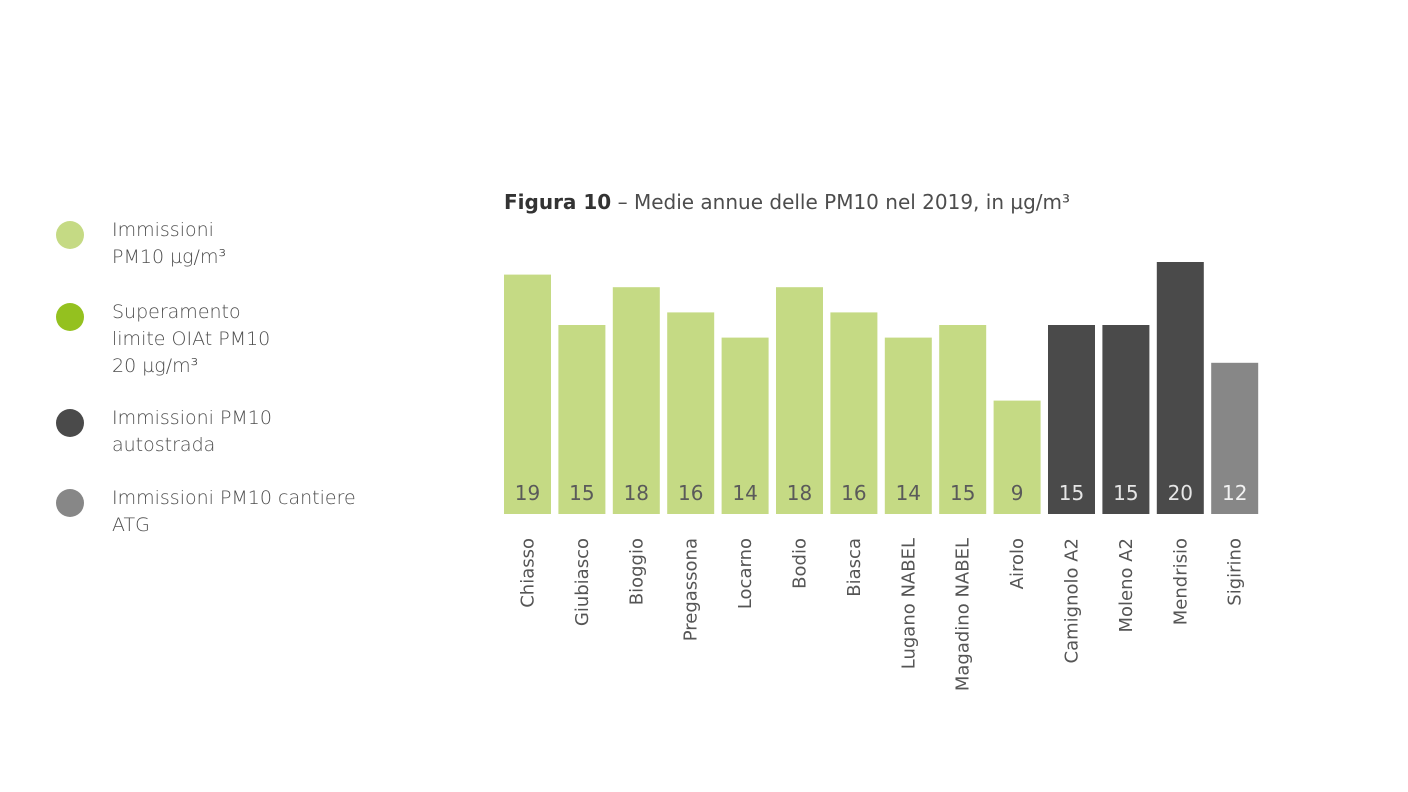 The height and width of the screenshot is (792, 1408). Describe the element at coordinates (192, 431) in the screenshot. I see `legend-label: Immissioni PM10 autostrada` at that location.